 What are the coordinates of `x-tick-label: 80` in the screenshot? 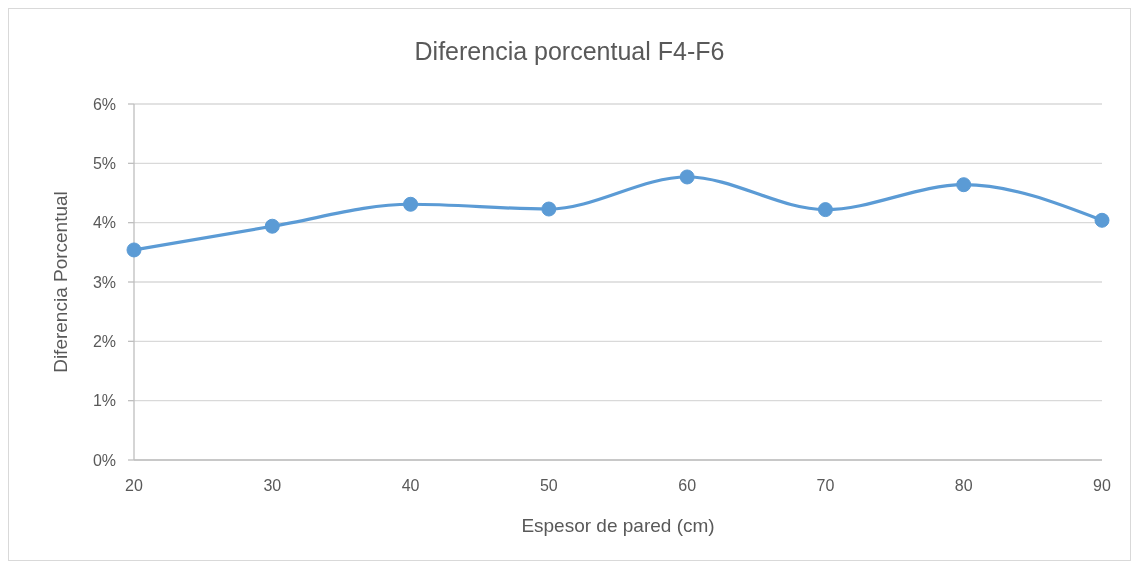 It's located at (963, 486).